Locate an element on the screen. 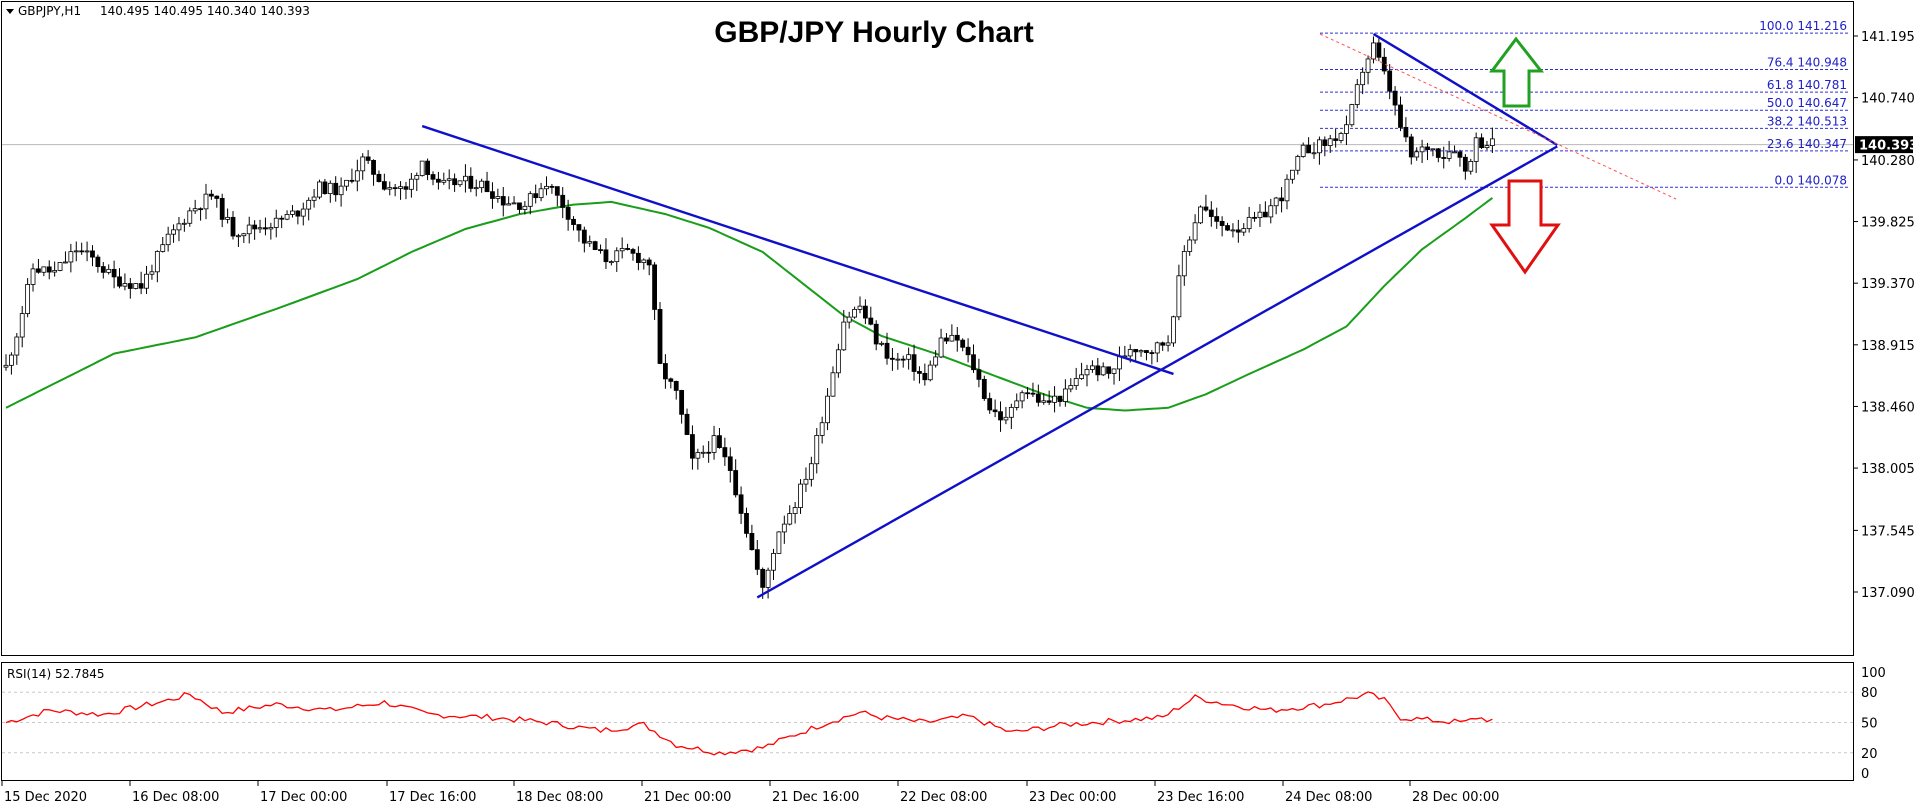 The image size is (1916, 811). down-arrow-icon is located at coordinates (1525, 227).